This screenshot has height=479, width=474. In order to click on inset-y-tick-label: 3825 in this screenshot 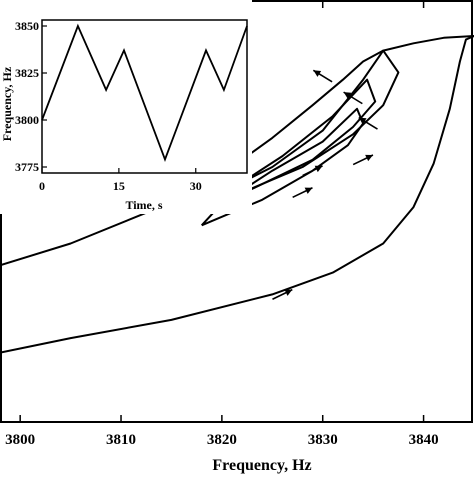, I will do `click(27, 73)`.